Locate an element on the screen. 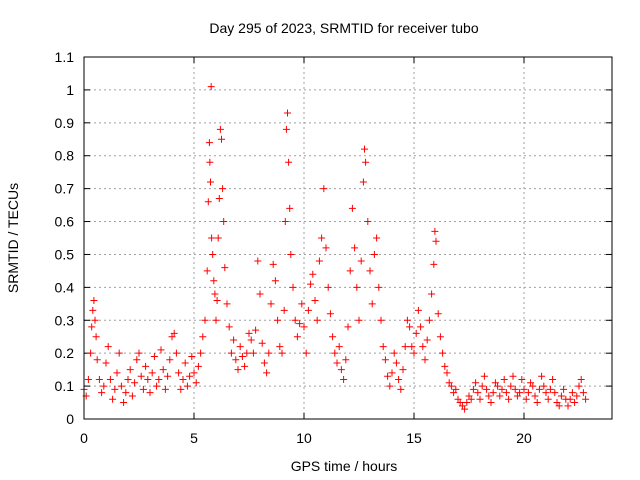 This screenshot has width=640, height=480. y-axis-title: SRMTID / TECUs is located at coordinates (13, 238).